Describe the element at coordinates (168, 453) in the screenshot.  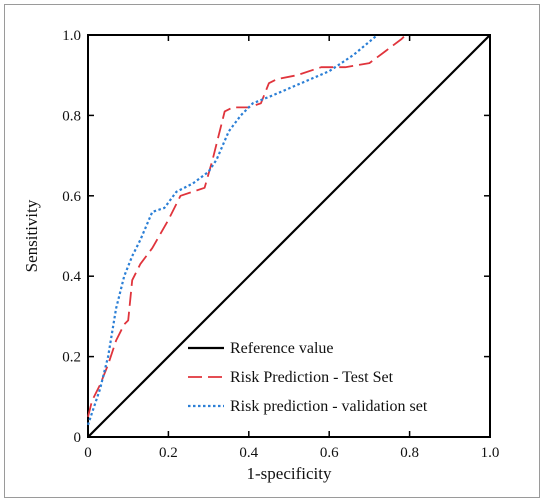
I see `x-tick-label: 0.2` at that location.